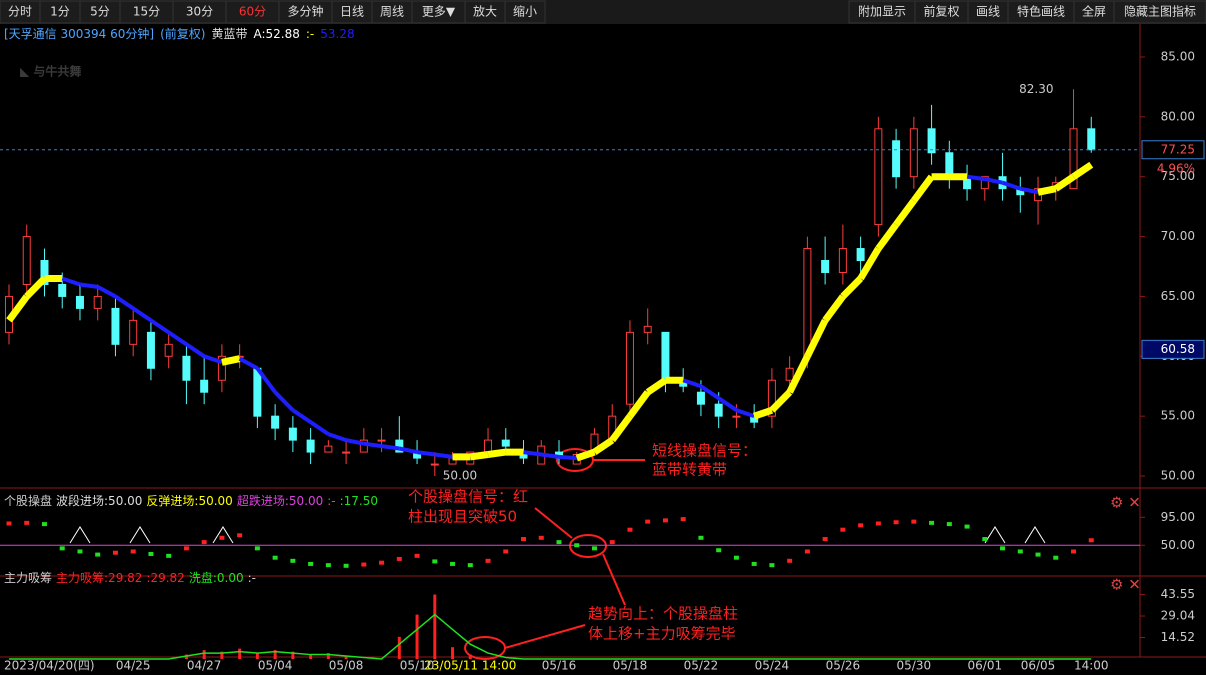  What do you see at coordinates (417, 666) in the screenshot?
I see `x-tick-label: 05/10` at bounding box center [417, 666].